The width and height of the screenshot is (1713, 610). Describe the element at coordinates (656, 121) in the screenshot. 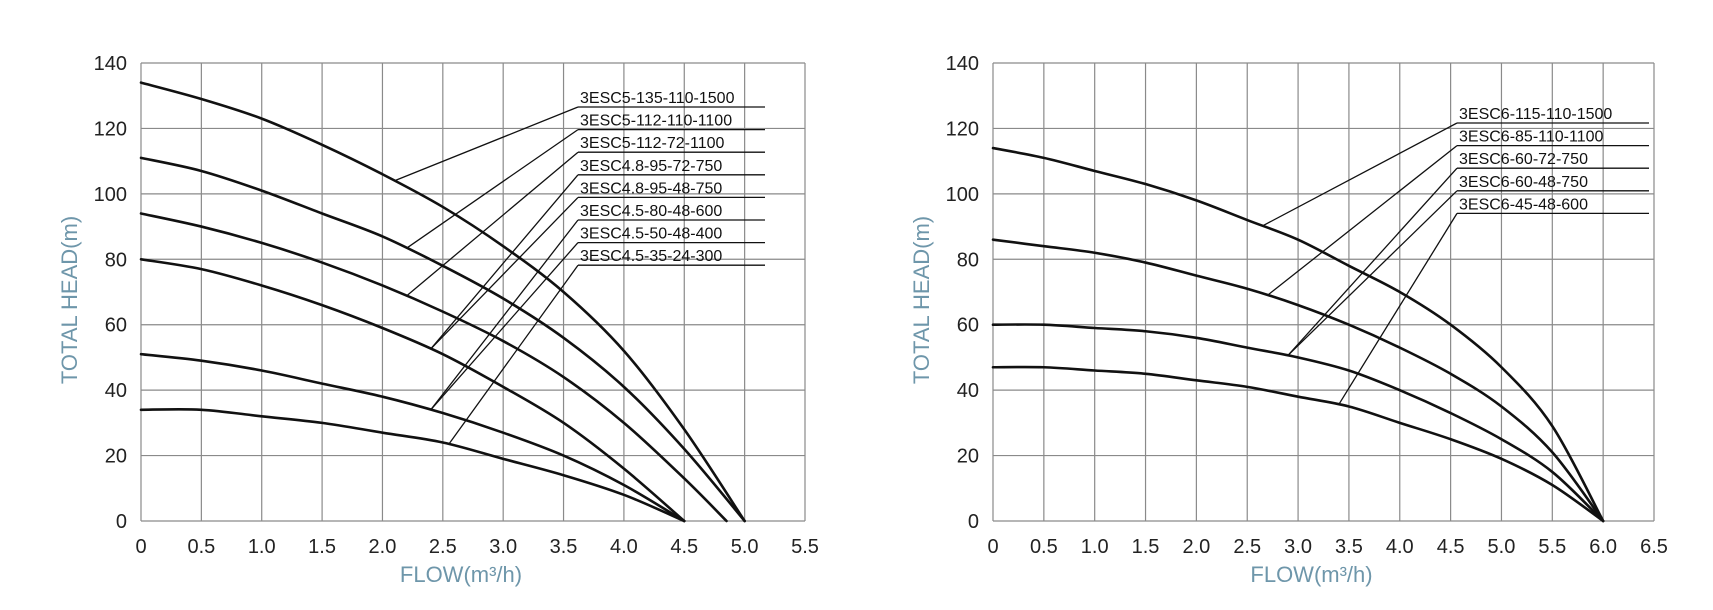

I see `legend-label: 3ESC5-112-110-1100` at that location.